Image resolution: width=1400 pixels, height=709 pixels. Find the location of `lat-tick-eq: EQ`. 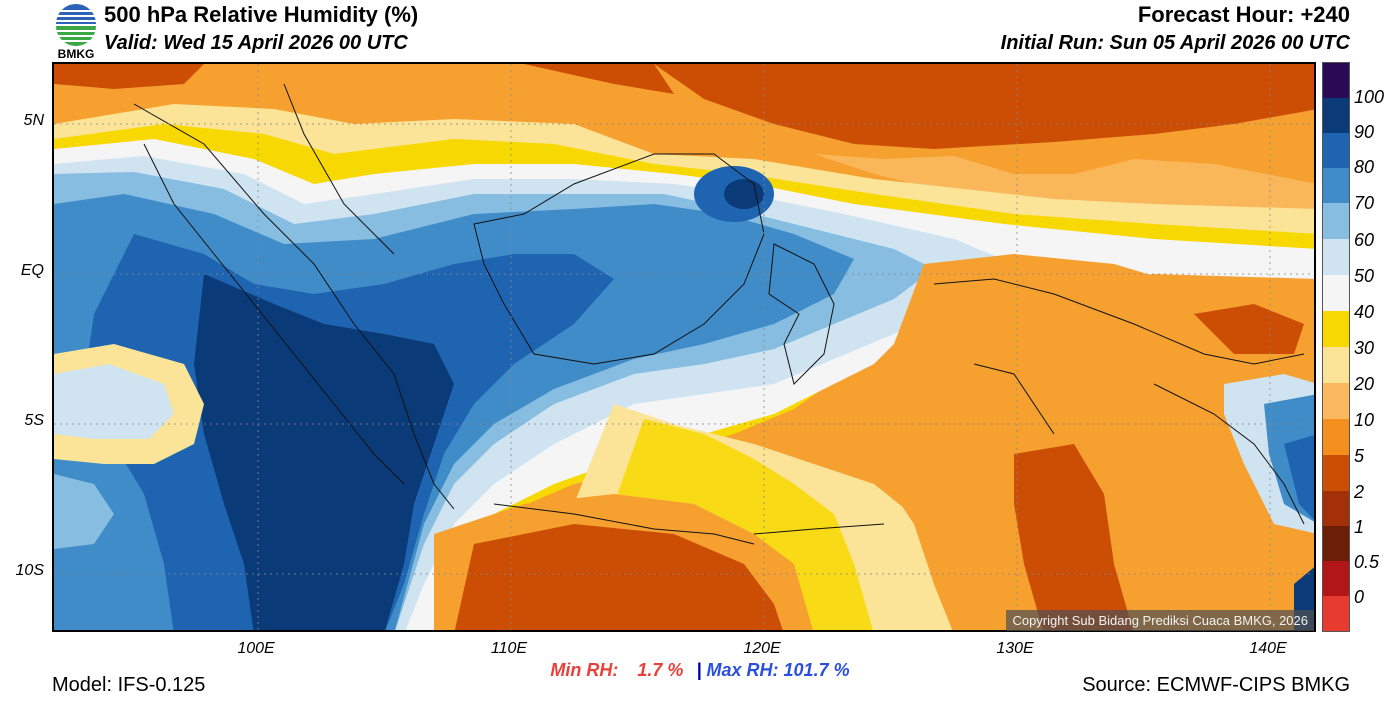

lat-tick-eq: EQ is located at coordinates (32, 270).